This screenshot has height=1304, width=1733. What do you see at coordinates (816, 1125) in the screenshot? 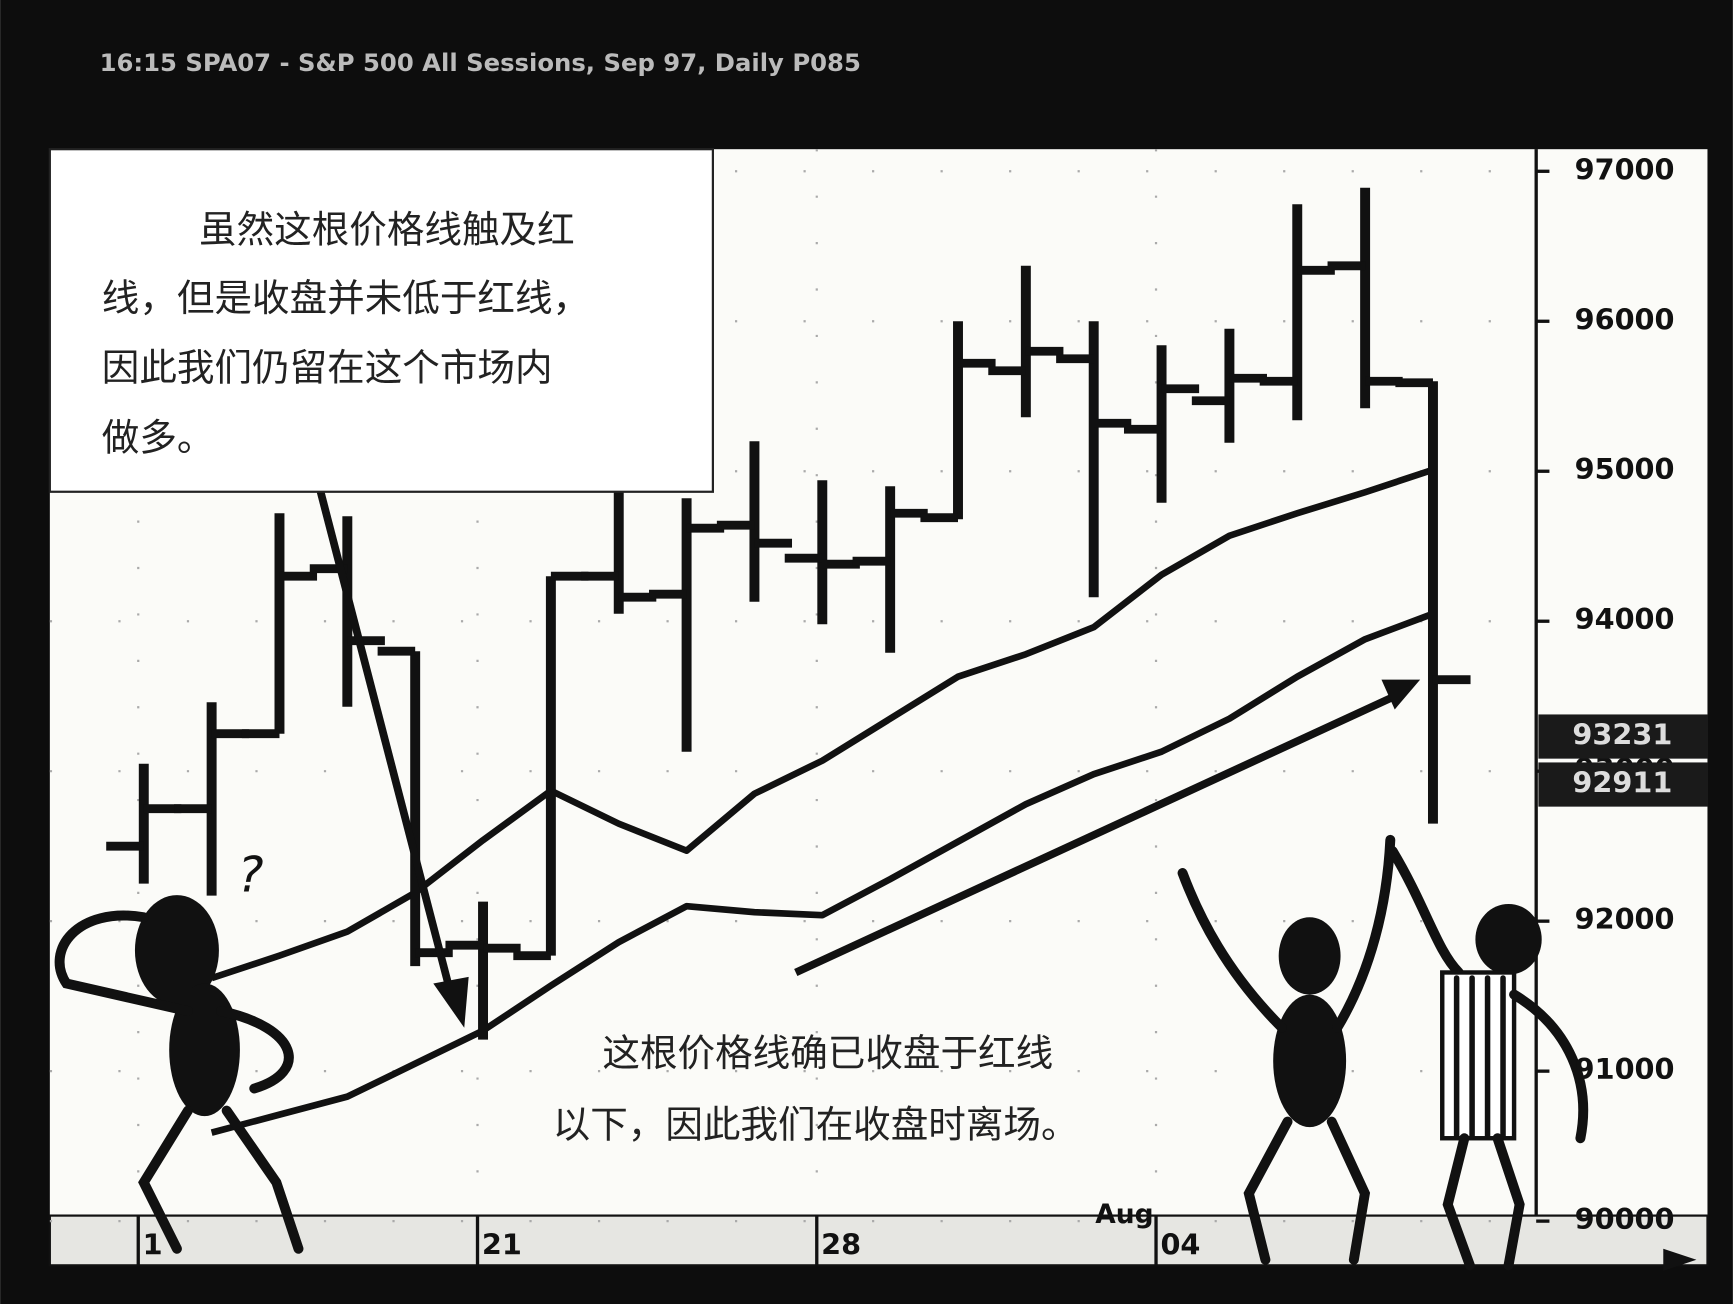
I see `annotation-text: 以下，因此我们在收盘时离场。` at bounding box center [816, 1125].